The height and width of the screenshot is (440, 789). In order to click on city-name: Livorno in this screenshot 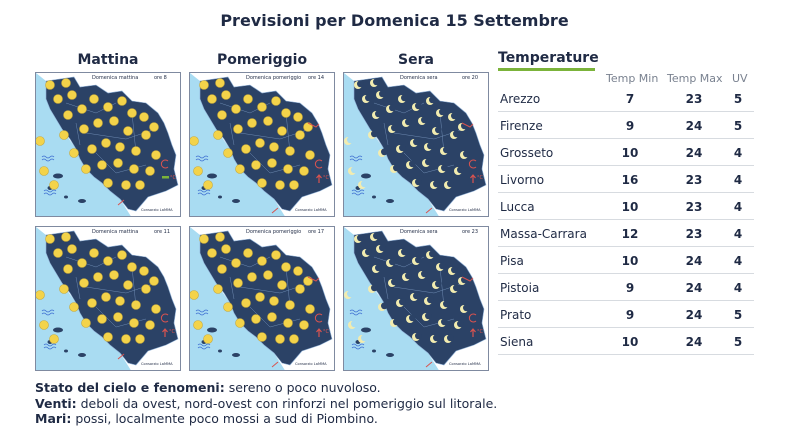, I will do `click(522, 180)`.